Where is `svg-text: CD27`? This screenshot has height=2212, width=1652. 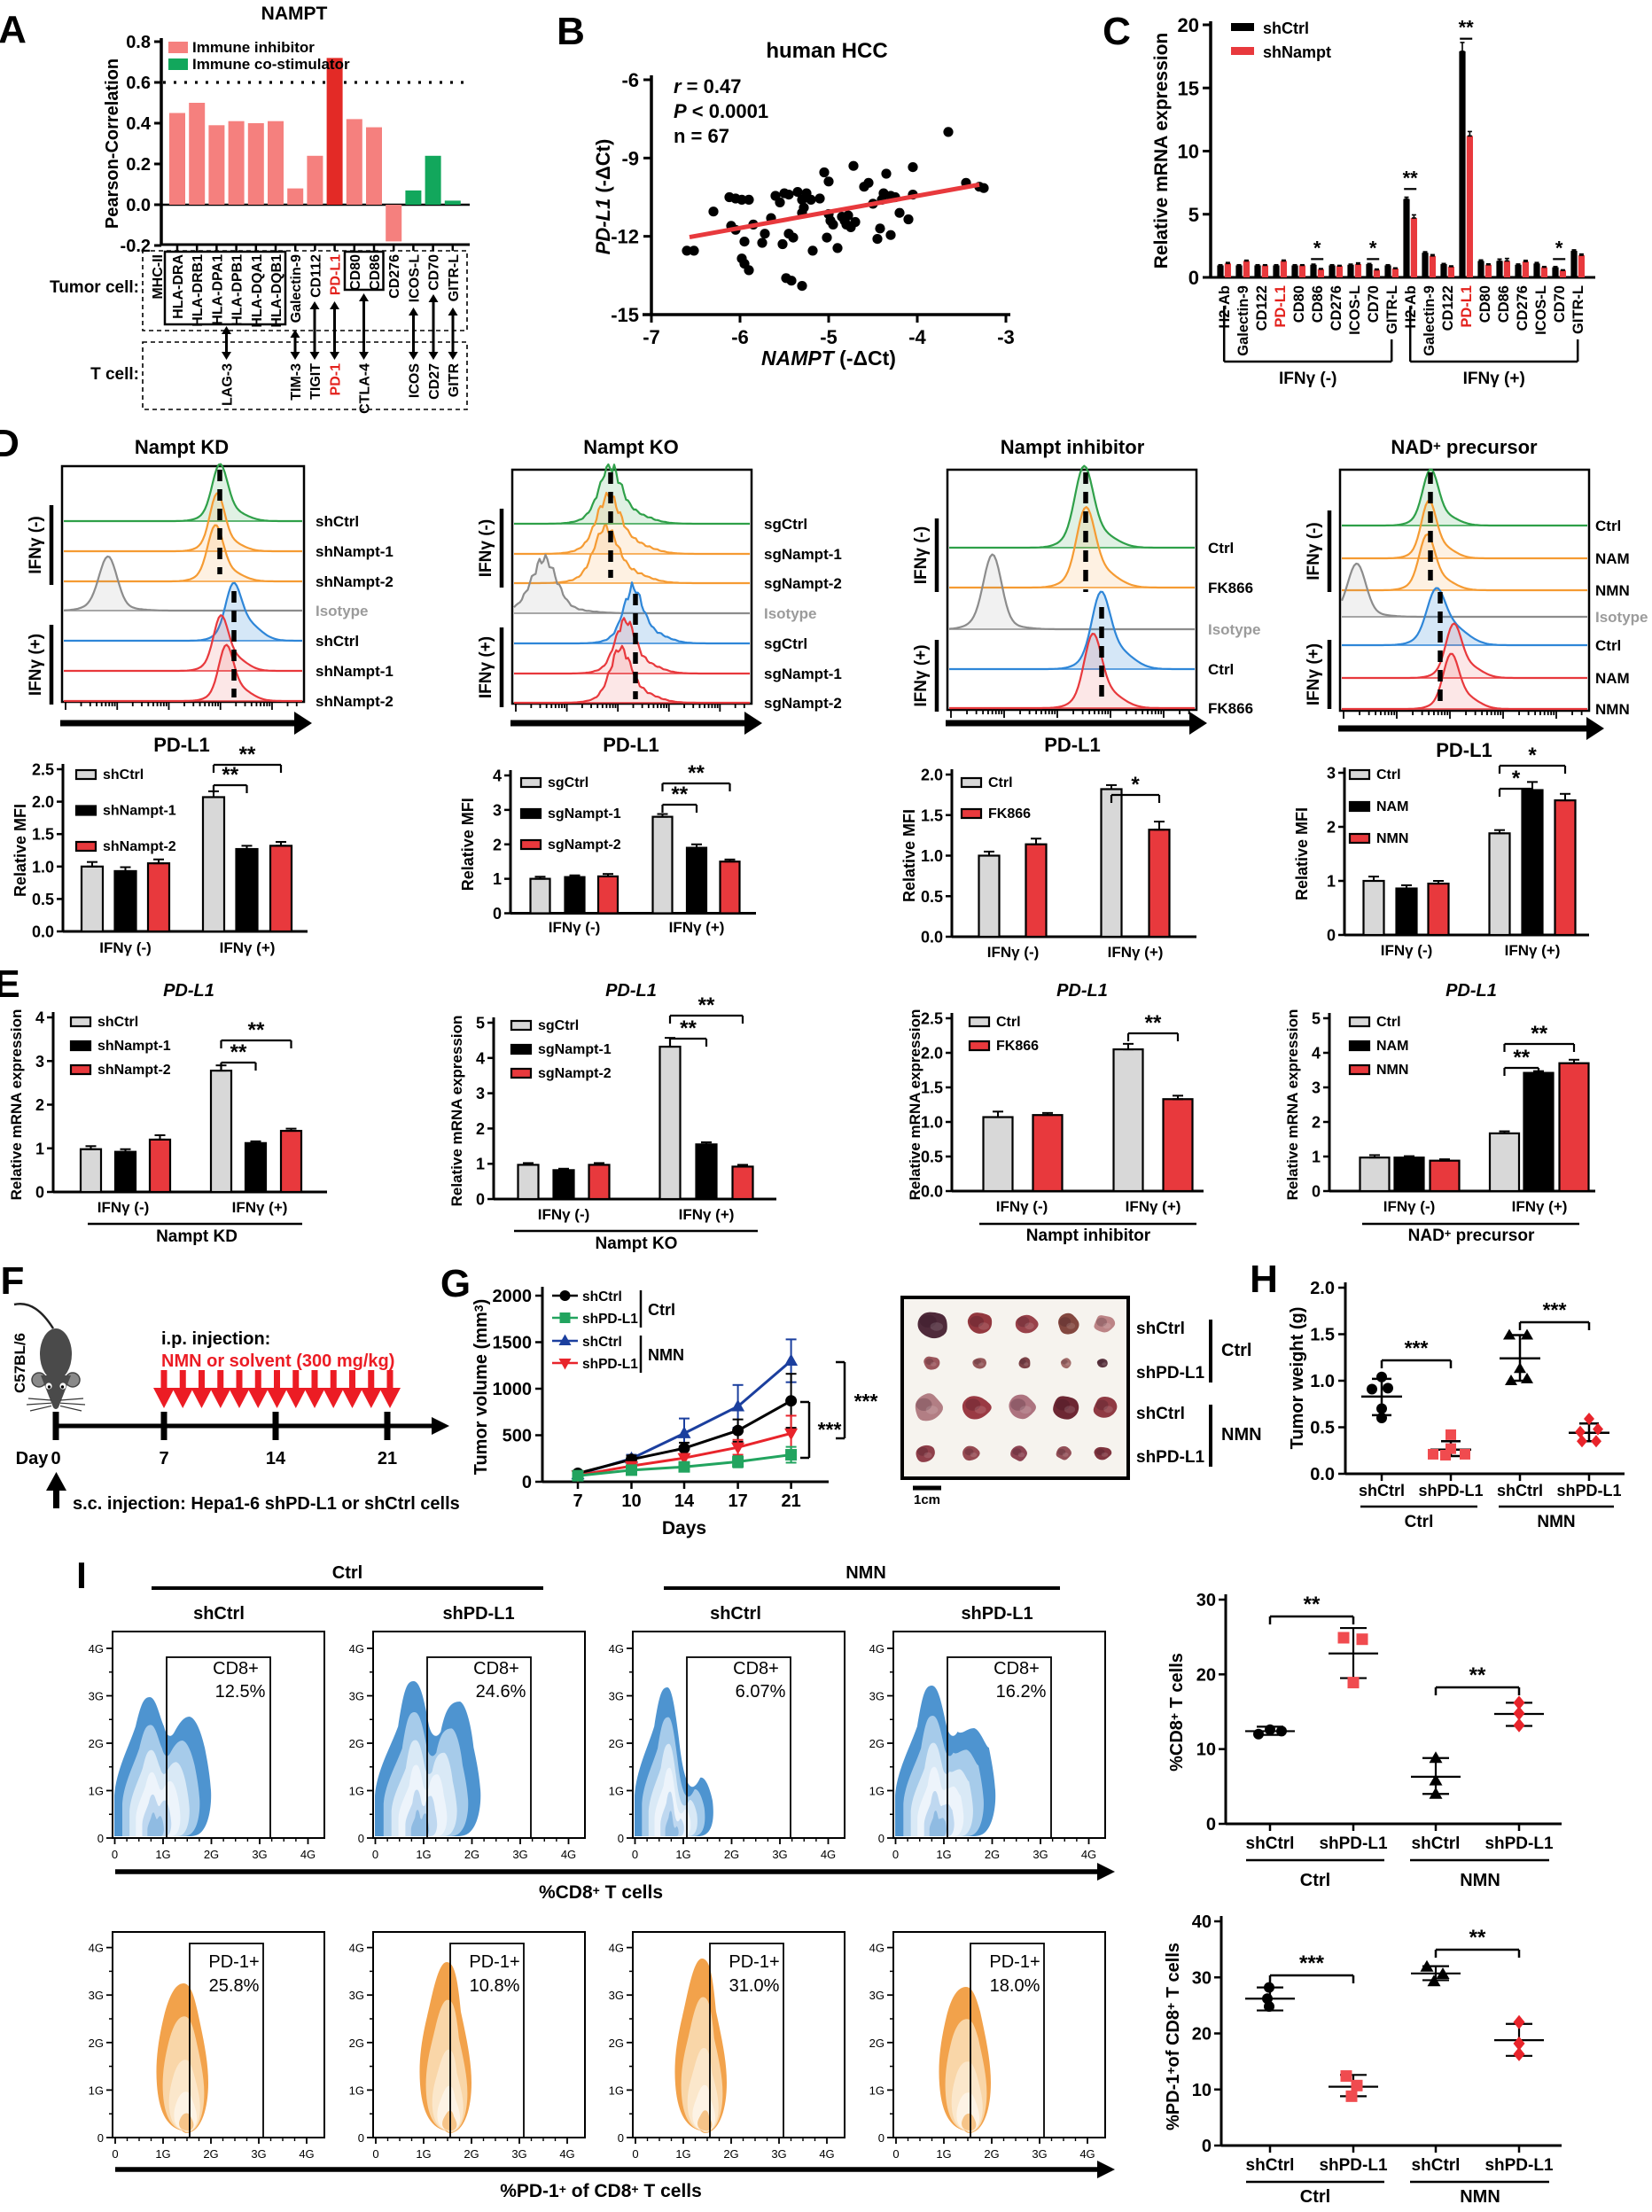
svg-text: CD27 is located at coordinates (435, 381).